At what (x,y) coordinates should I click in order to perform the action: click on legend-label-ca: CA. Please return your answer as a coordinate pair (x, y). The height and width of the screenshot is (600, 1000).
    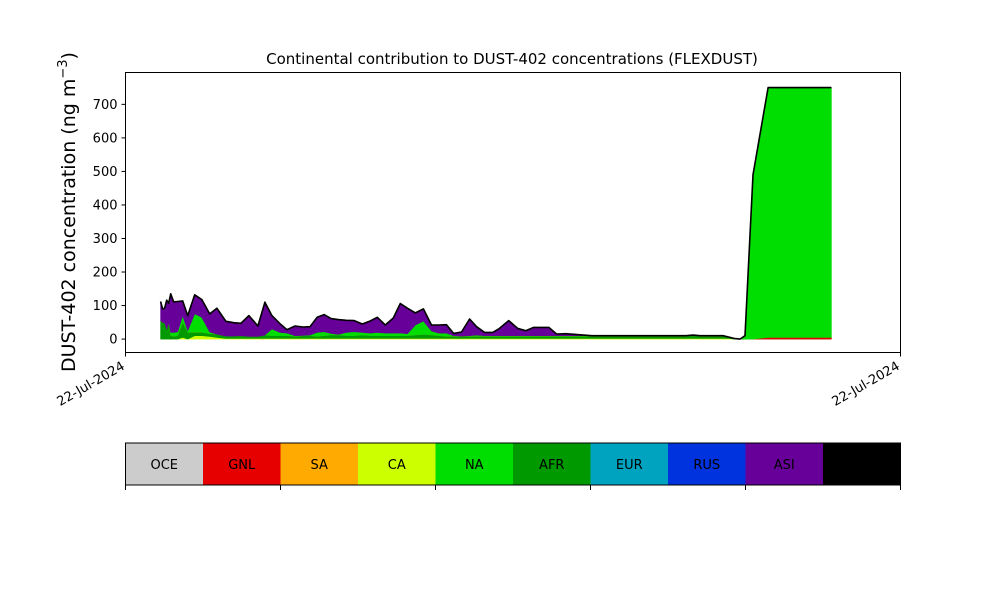
    Looking at the image, I should click on (397, 465).